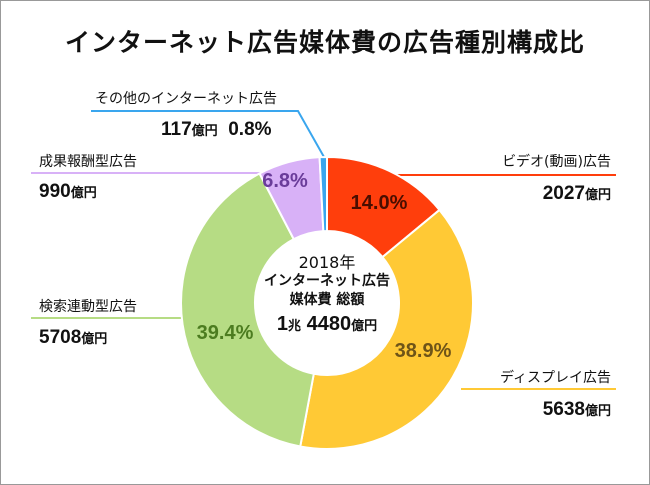  I want to click on total: 1兆 4480億円, so click(327, 324).